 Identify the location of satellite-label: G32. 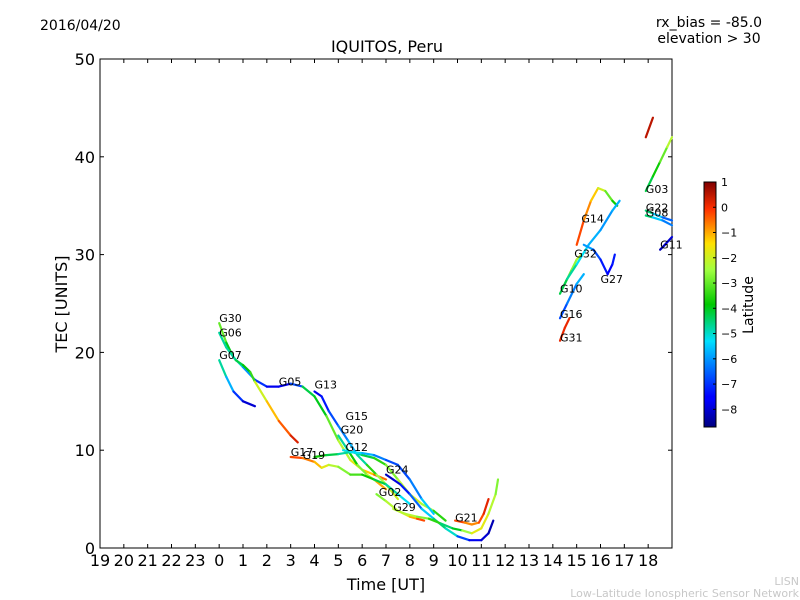
(585, 254).